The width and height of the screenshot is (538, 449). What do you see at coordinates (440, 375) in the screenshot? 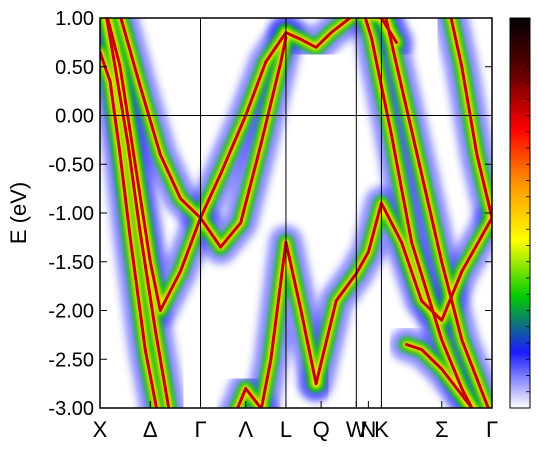
I see `band-11-core` at bounding box center [440, 375].